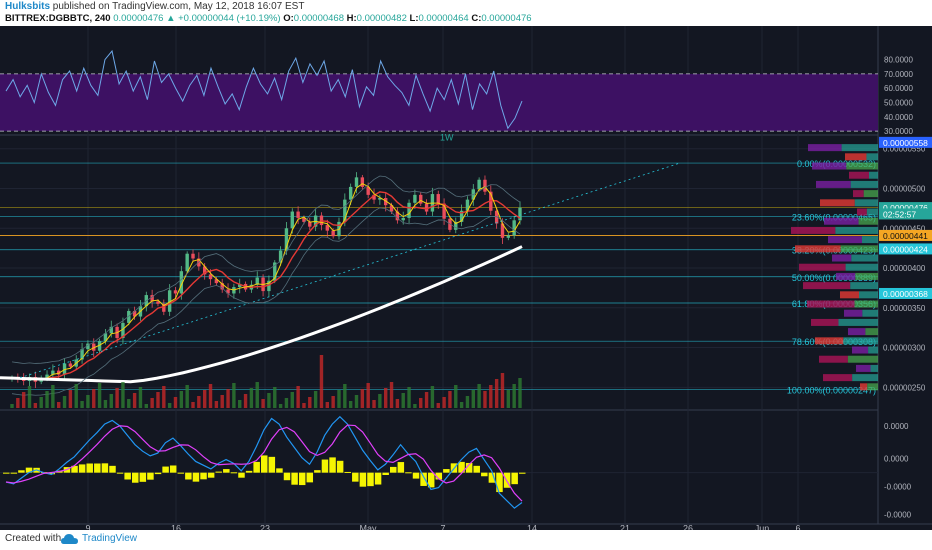 This screenshot has width=932, height=550. What do you see at coordinates (797, 526) in the screenshot?
I see `time-tick-label: 6` at bounding box center [797, 526].